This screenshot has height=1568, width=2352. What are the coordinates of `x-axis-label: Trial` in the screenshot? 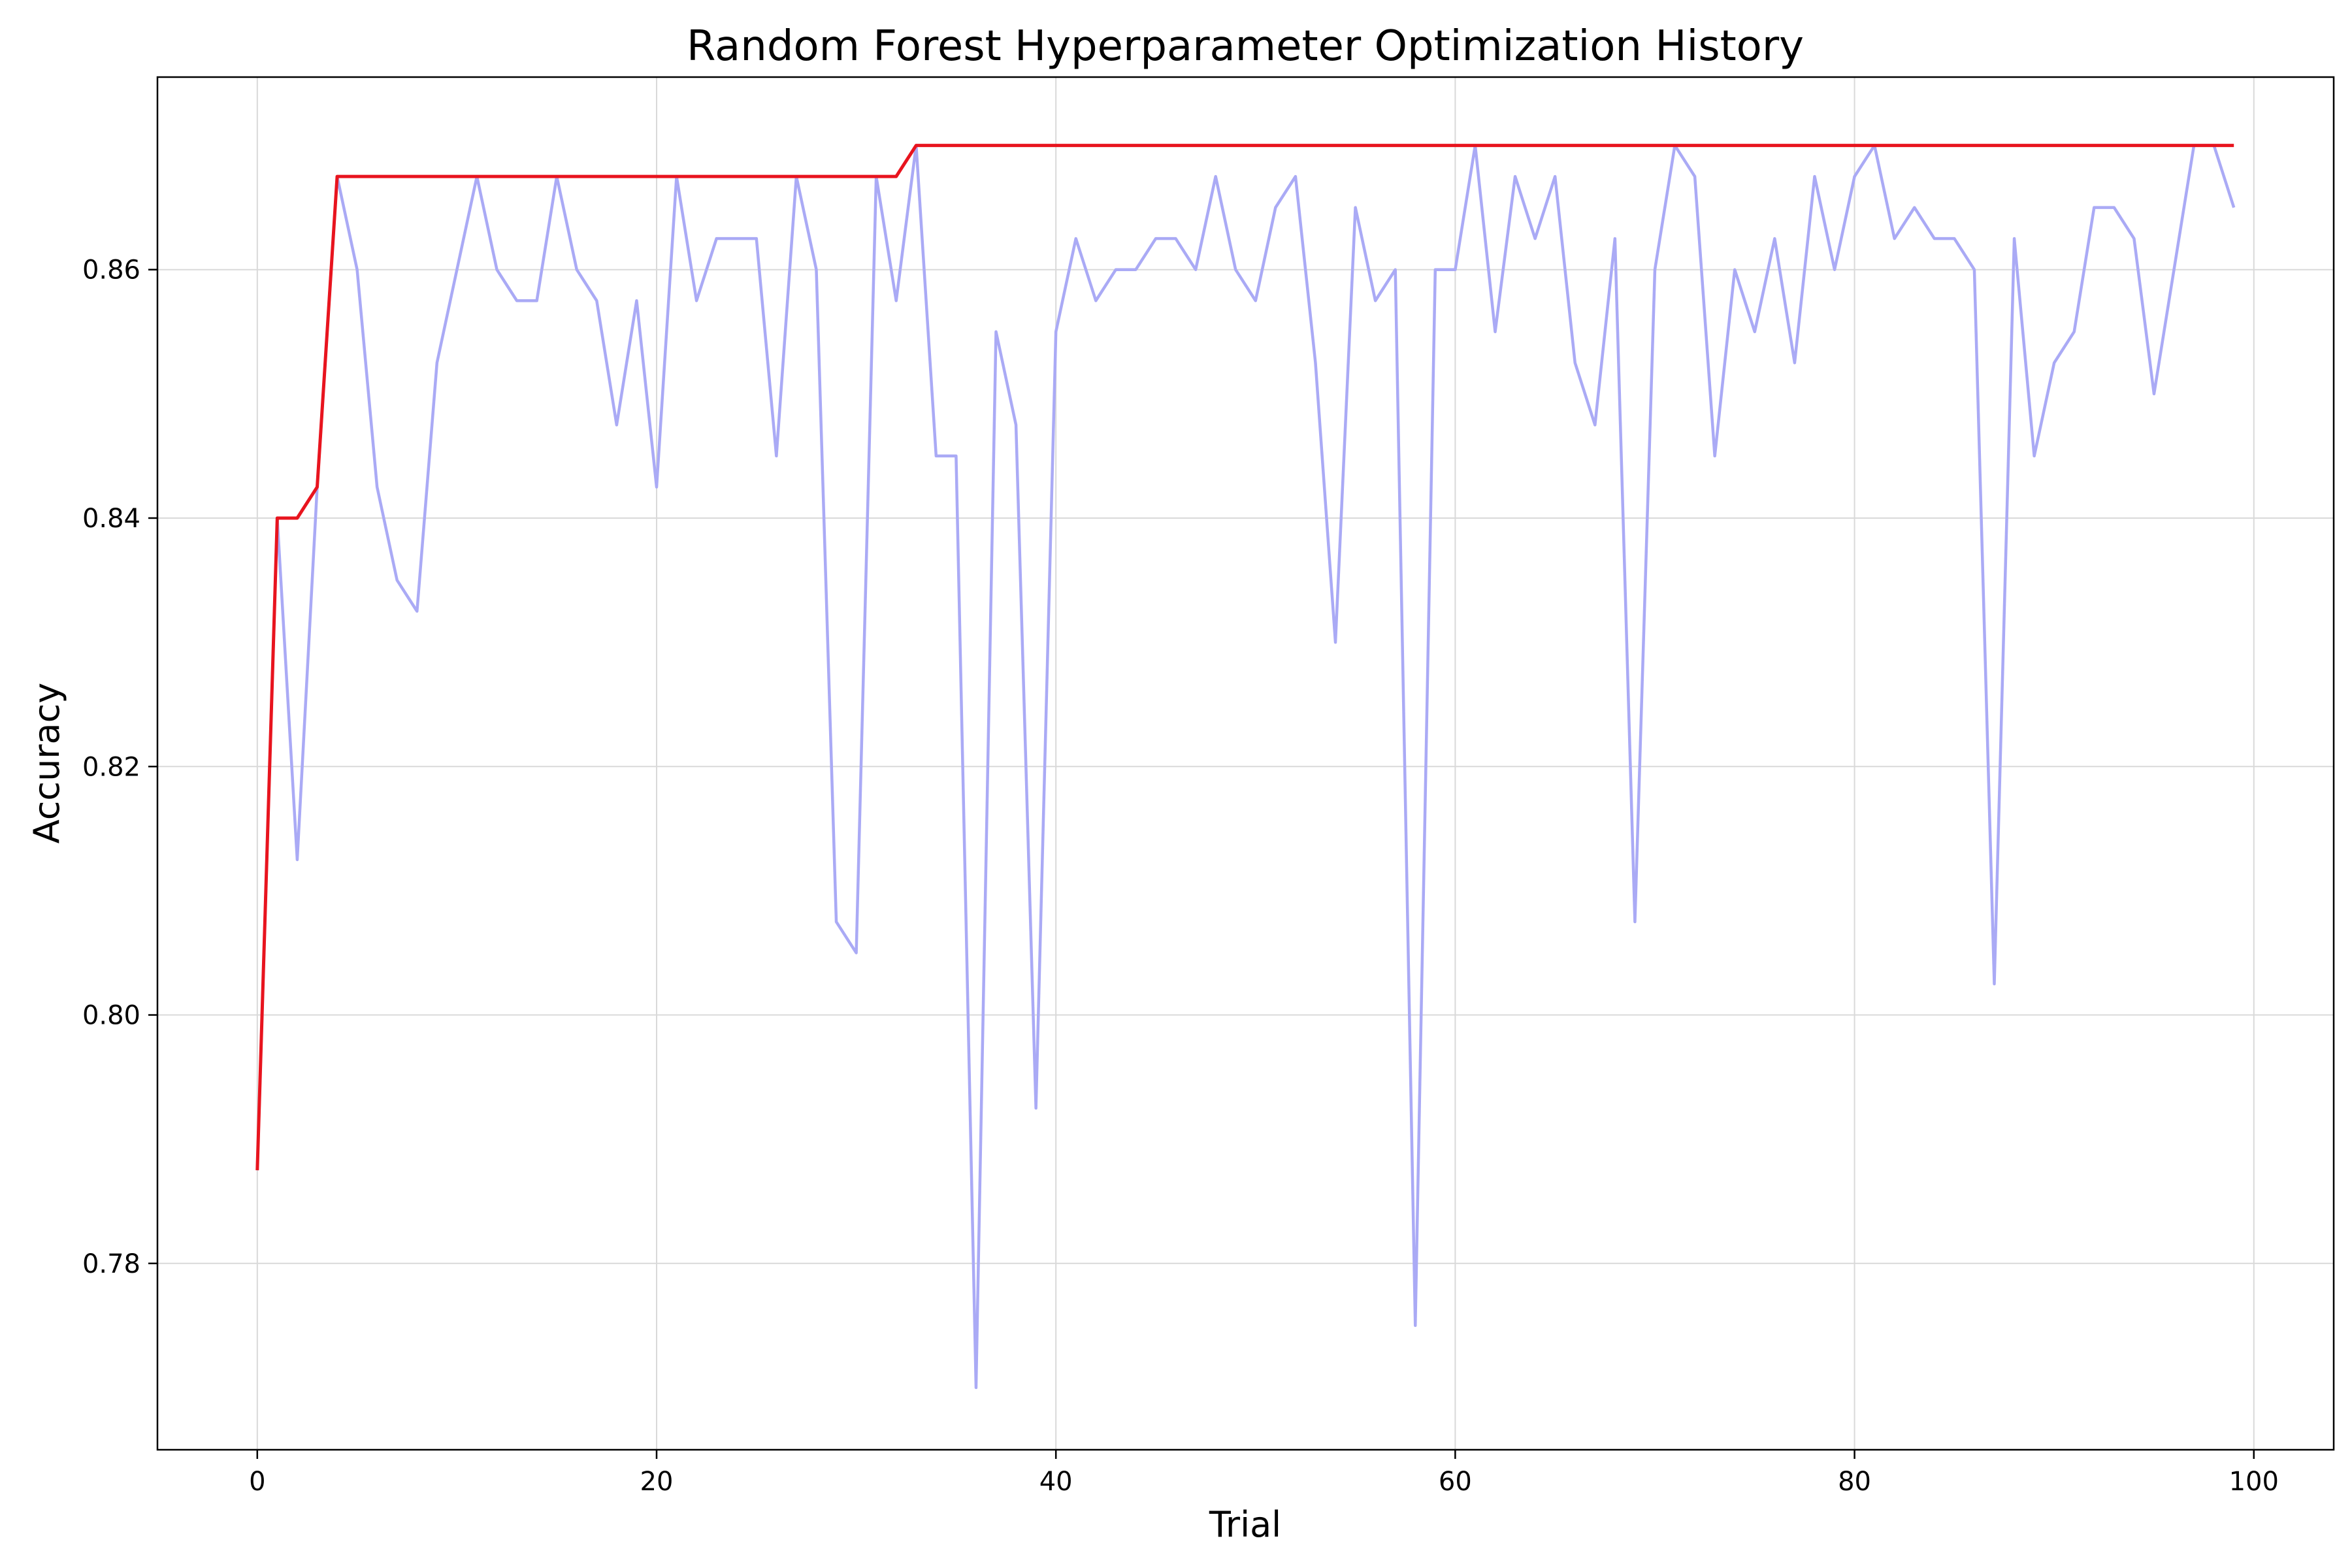 It's located at (1245, 1524).